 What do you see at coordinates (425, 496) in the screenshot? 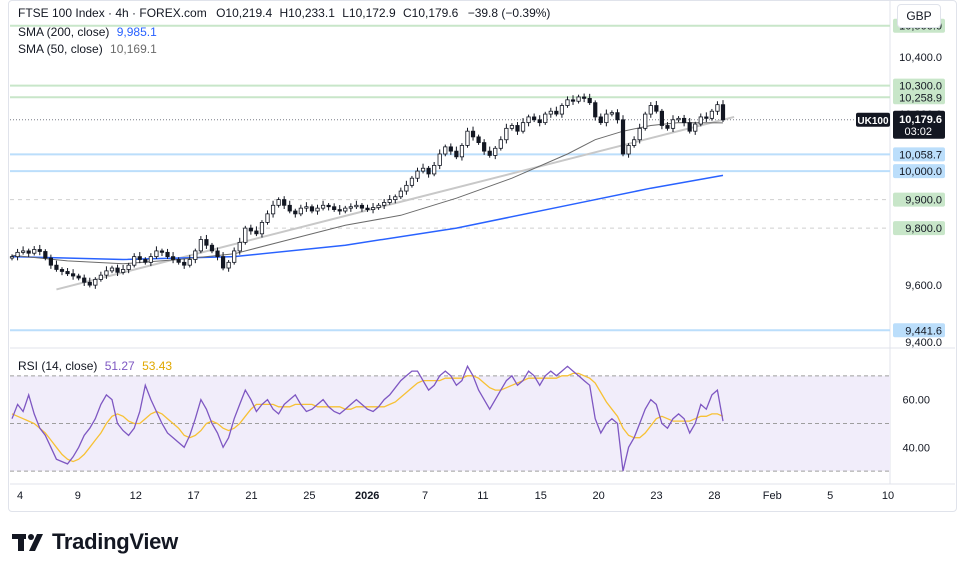
I see `time-axis-tick: 7` at bounding box center [425, 496].